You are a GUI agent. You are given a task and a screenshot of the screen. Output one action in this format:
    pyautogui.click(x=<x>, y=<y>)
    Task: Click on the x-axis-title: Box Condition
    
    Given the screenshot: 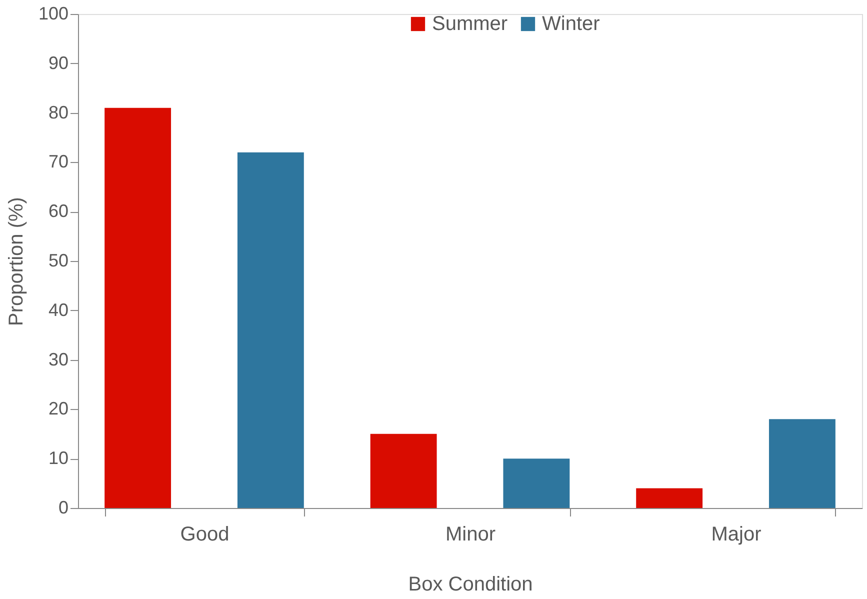 What is the action you would take?
    pyautogui.click(x=470, y=585)
    